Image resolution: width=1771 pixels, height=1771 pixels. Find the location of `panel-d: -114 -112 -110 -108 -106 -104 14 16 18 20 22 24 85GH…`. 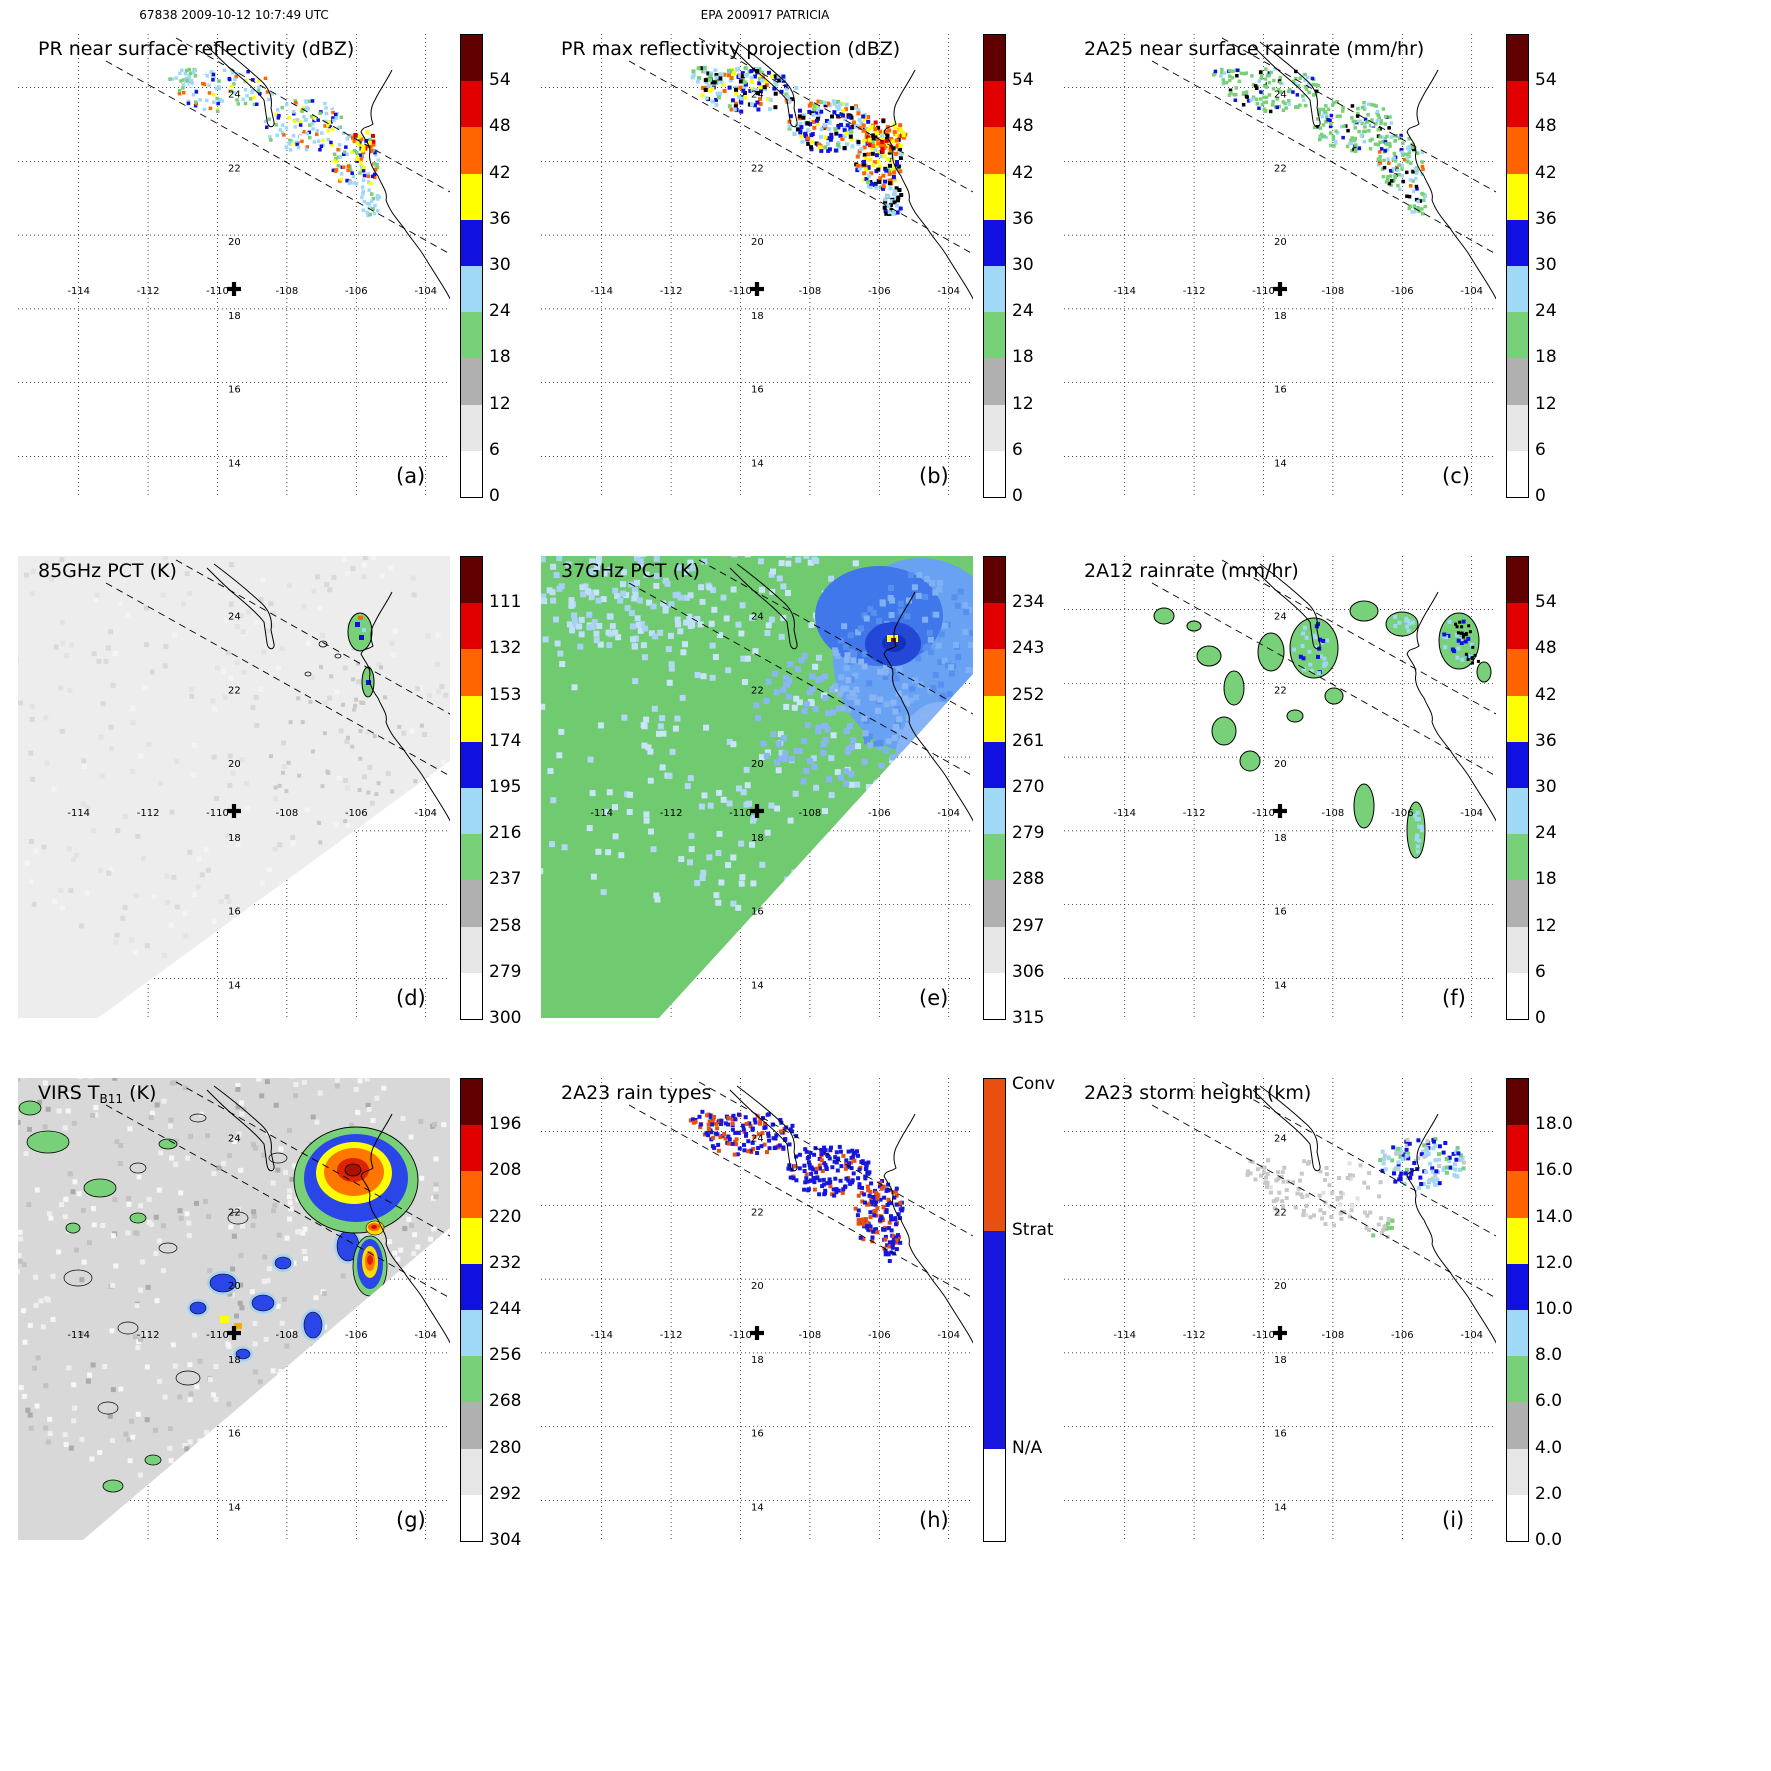

panel-d: -114 -112 -110 -108 -106 -104 14 16 18 20 22 24 85GH… is located at coordinates (271, 809).